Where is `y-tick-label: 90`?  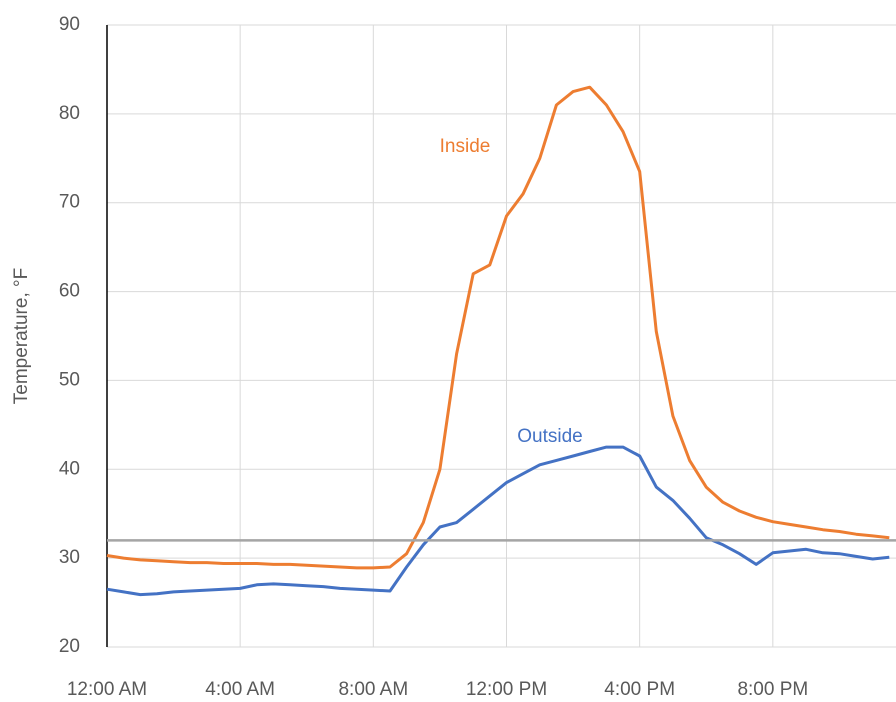 y-tick-label: 90 is located at coordinates (69, 24).